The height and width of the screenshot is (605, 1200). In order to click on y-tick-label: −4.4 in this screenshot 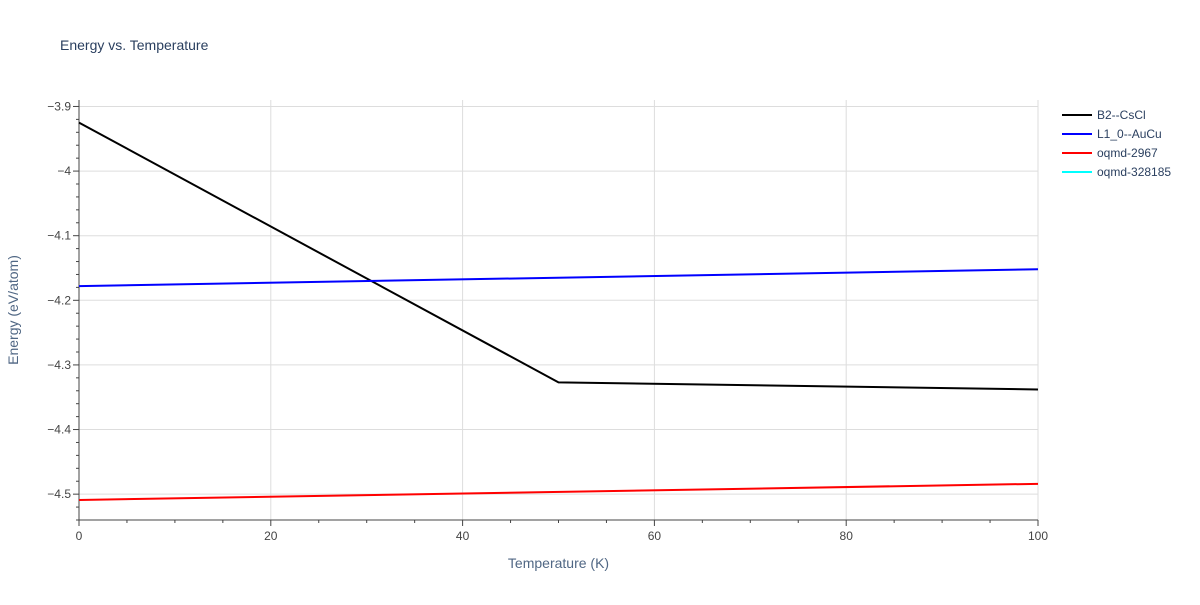, I will do `click(59, 430)`.